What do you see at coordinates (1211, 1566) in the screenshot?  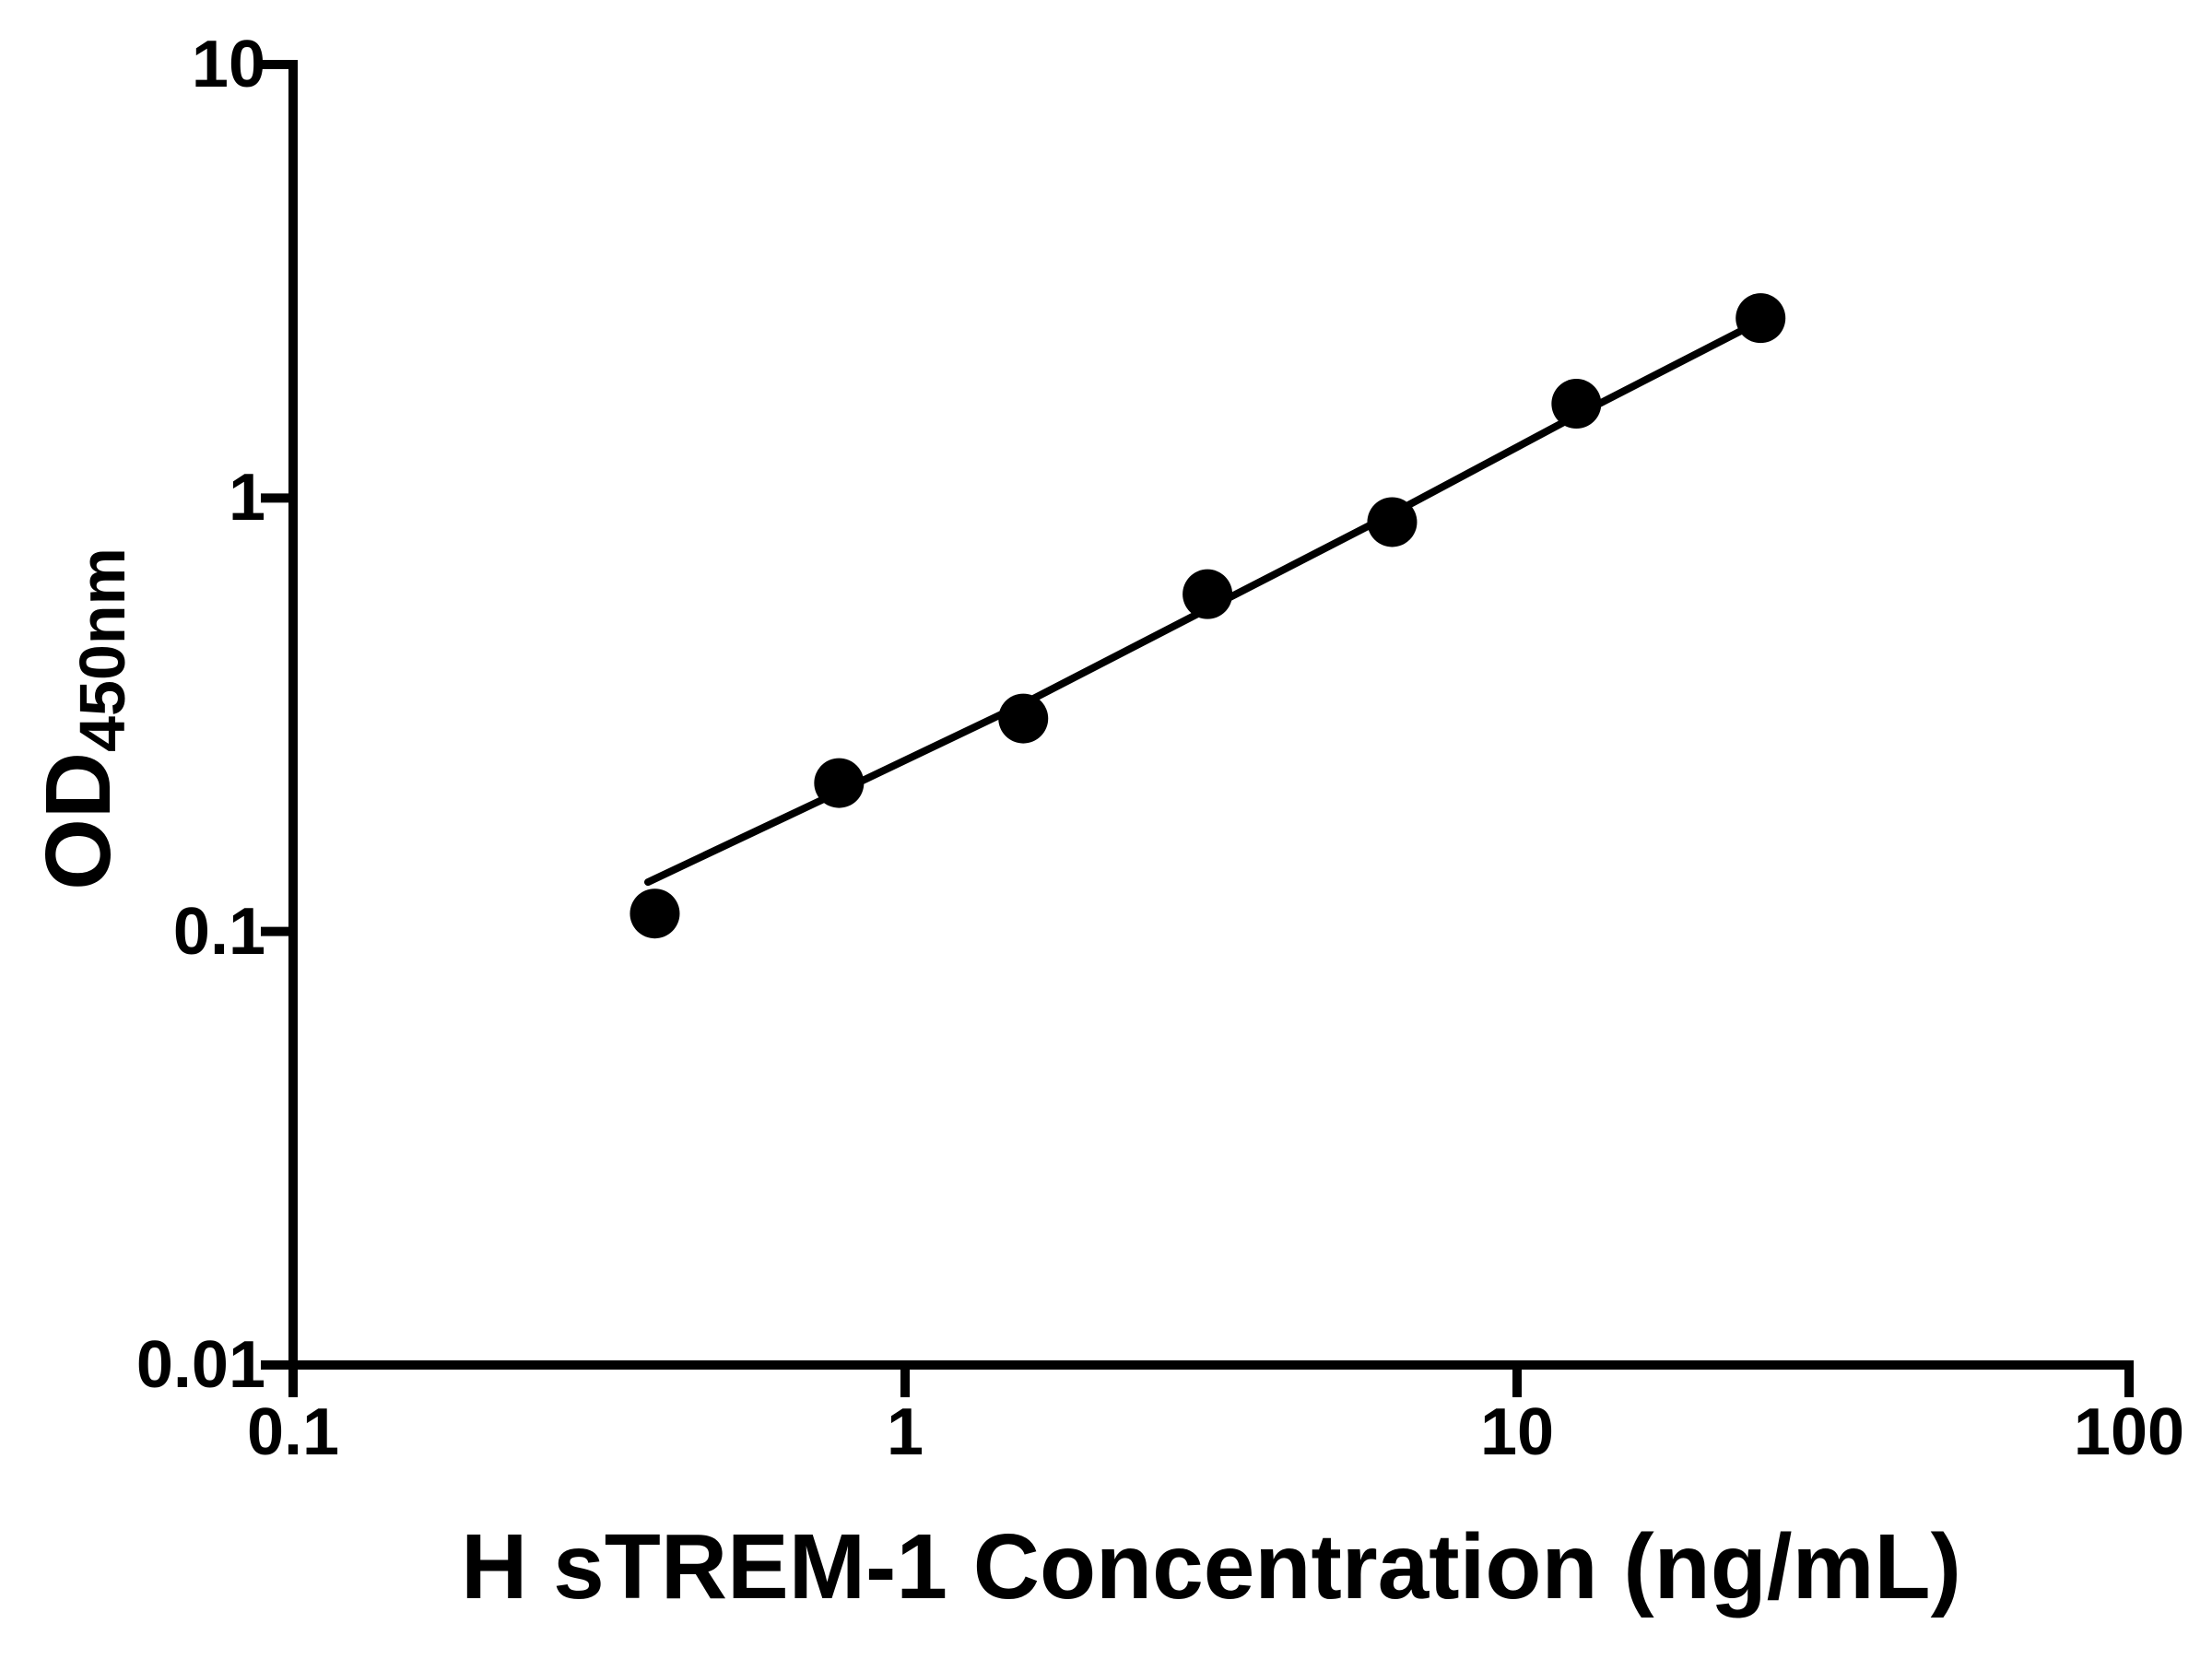 I see `x-axis-title: H sTREM-1 Concentration (ng/mL)` at bounding box center [1211, 1566].